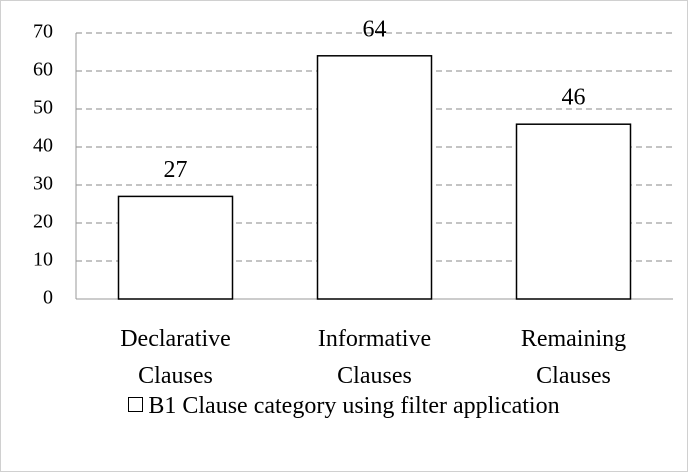 This screenshot has width=688, height=472. I want to click on y-tick-label: 10, so click(43, 260).